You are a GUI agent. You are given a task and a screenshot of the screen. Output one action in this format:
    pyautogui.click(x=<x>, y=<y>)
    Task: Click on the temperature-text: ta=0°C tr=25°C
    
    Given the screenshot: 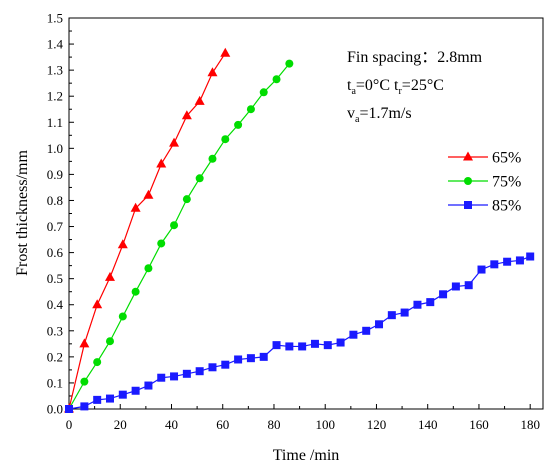 What is the action you would take?
    pyautogui.click(x=395, y=87)
    